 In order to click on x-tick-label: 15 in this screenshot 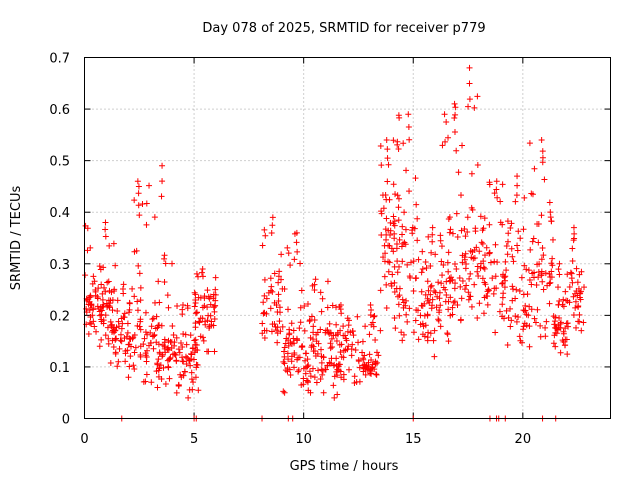, I will do `click(413, 439)`.